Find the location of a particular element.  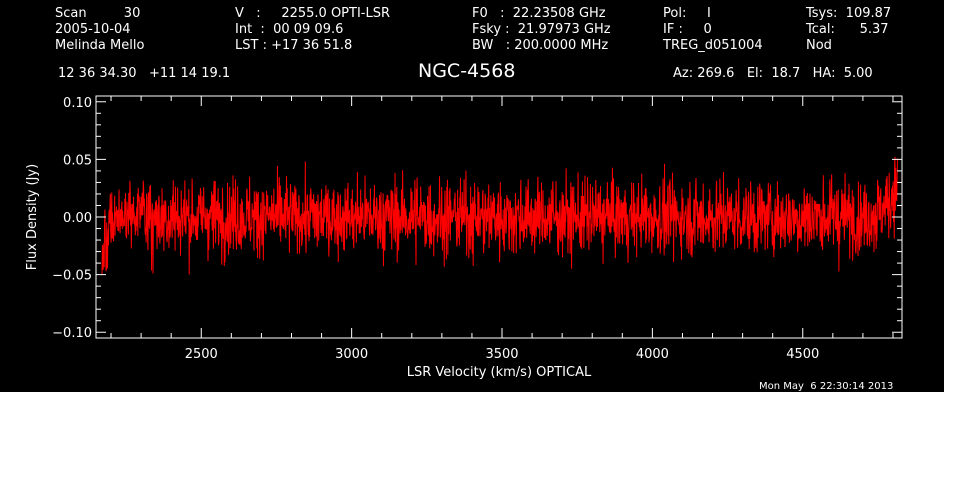

y-tick-label: −0.05 is located at coordinates (72, 276).